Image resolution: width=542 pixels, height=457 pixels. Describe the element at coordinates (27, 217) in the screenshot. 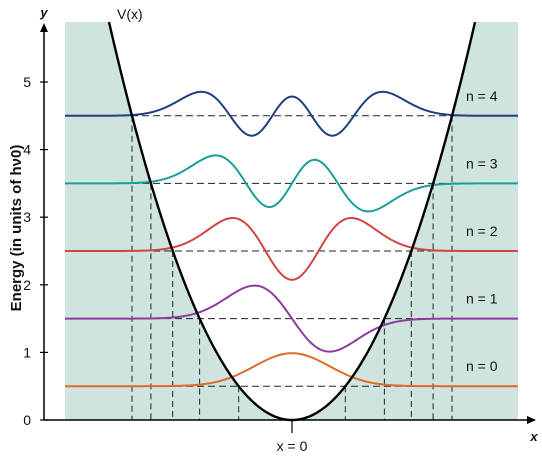

I see `y-tick-label: 3` at that location.